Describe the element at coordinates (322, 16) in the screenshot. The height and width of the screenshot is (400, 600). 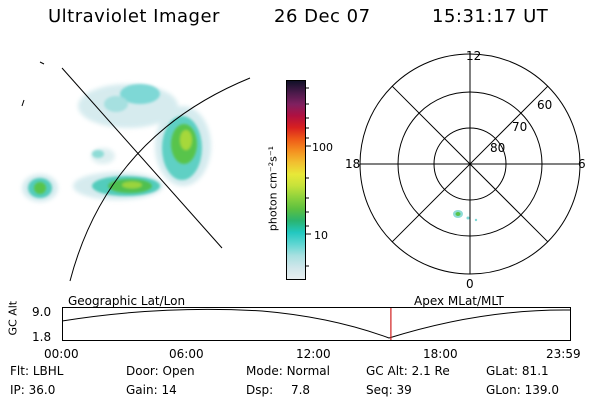
I see `header-date: 26 Dec 07` at that location.